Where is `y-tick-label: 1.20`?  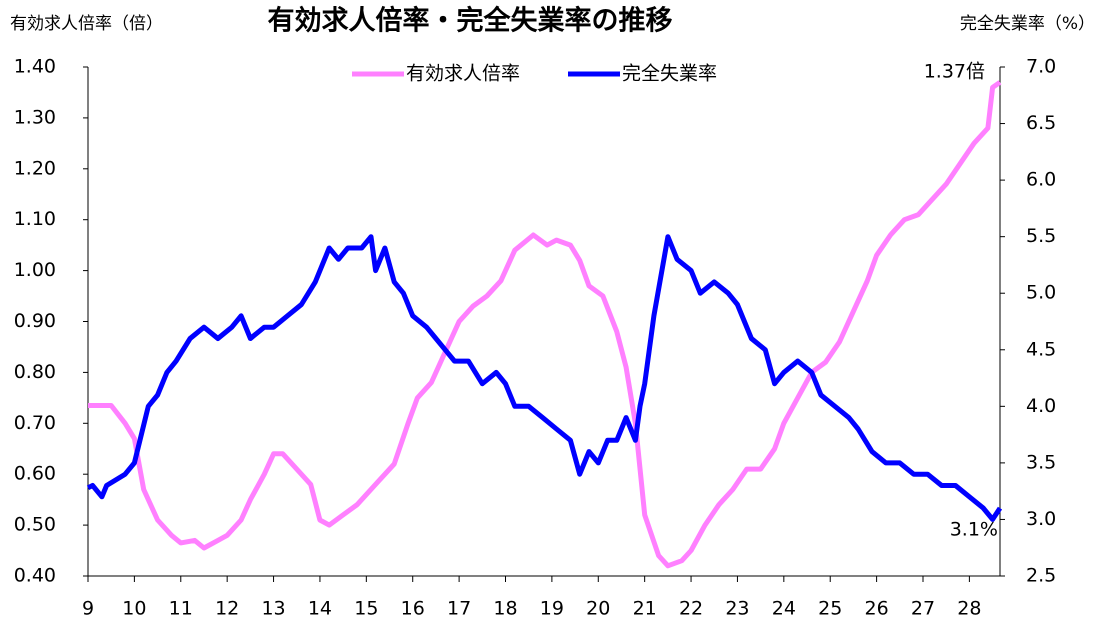 y-tick-label: 1.20 is located at coordinates (35, 168).